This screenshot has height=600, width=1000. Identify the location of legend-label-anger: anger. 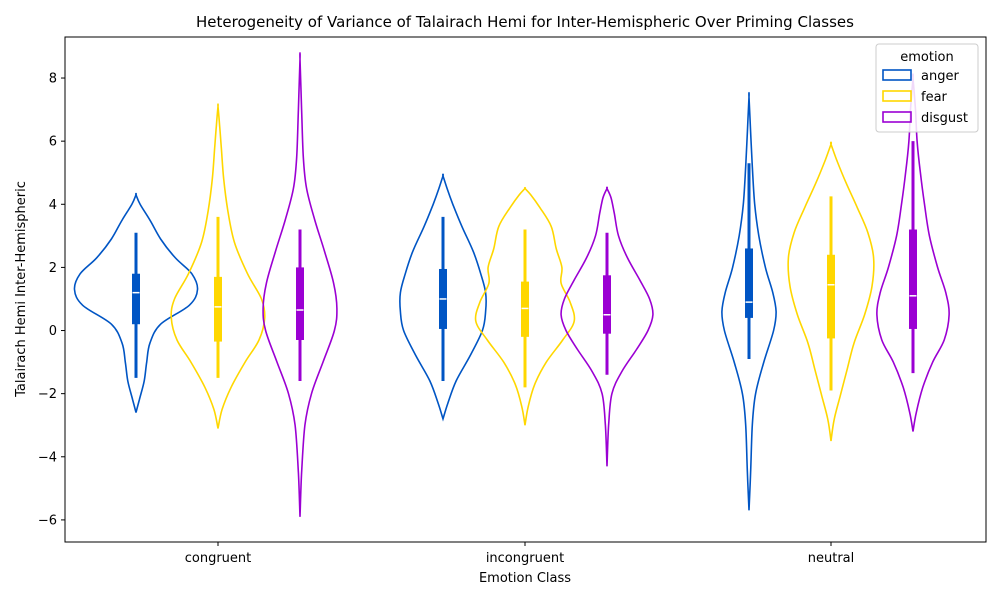
(940, 76).